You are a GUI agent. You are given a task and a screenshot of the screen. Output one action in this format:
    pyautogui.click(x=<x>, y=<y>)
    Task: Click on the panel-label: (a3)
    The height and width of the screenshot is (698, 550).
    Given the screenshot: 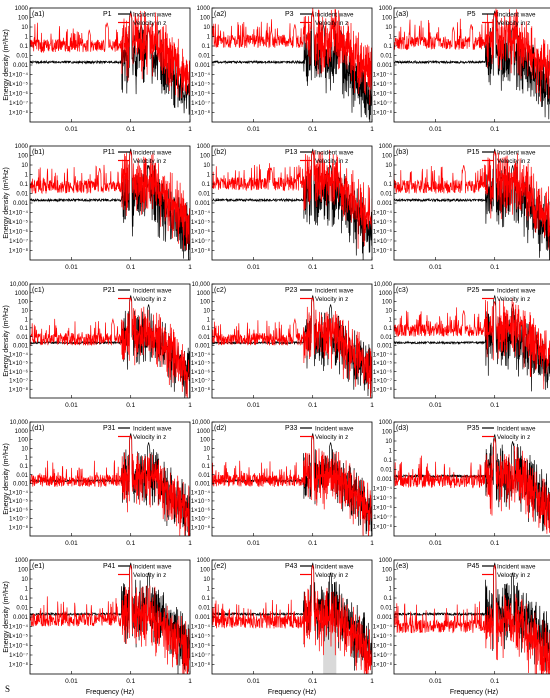 What is the action you would take?
    pyautogui.click(x=402, y=14)
    